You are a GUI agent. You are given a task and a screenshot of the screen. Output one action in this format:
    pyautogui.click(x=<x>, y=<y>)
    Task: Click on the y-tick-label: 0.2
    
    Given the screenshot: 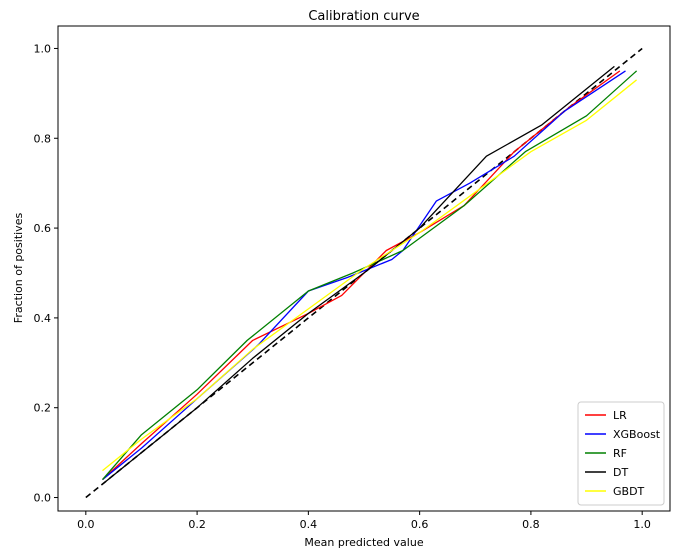 What is the action you would take?
    pyautogui.click(x=43, y=408)
    